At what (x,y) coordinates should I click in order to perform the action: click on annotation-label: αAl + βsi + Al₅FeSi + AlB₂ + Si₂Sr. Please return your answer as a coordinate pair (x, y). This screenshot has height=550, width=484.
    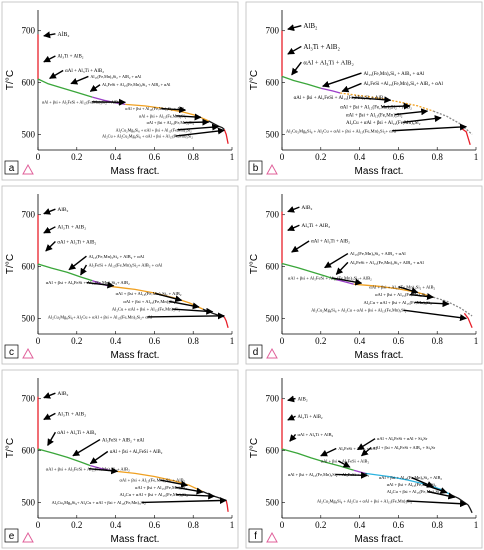
    Looking at the image, I should click on (404, 447).